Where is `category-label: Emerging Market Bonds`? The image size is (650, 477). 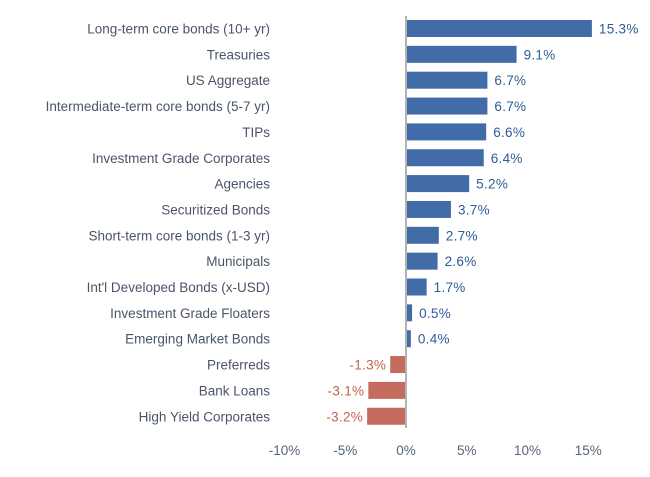
category-label: Emerging Market Bonds is located at coordinates (197, 339).